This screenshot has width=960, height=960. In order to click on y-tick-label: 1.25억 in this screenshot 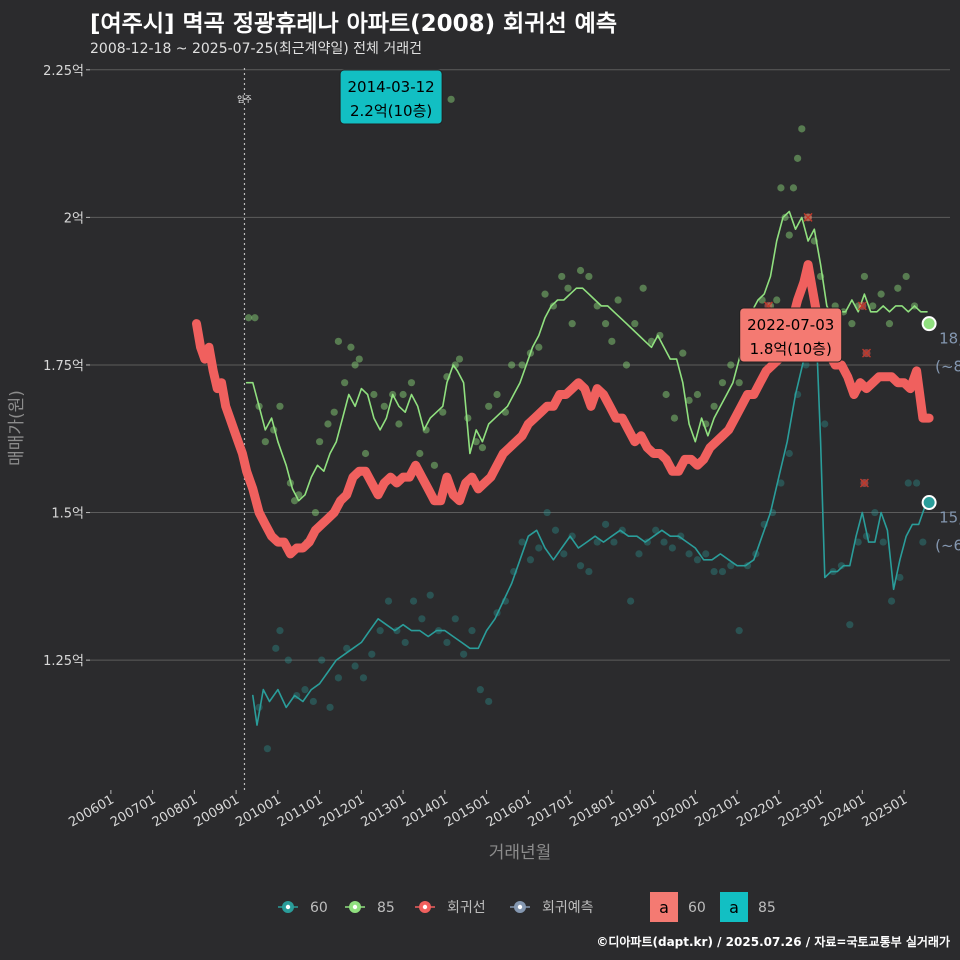, I will do `click(63, 661)`.